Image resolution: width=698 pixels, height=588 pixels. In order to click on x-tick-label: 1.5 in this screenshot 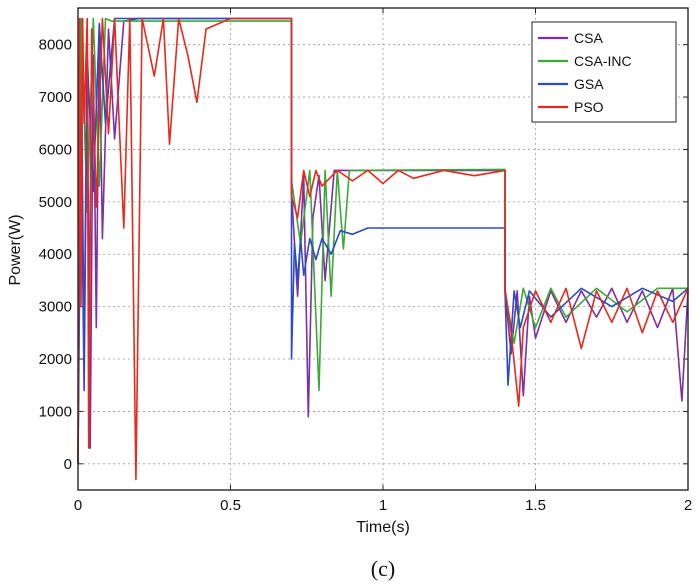, I will do `click(535, 505)`.